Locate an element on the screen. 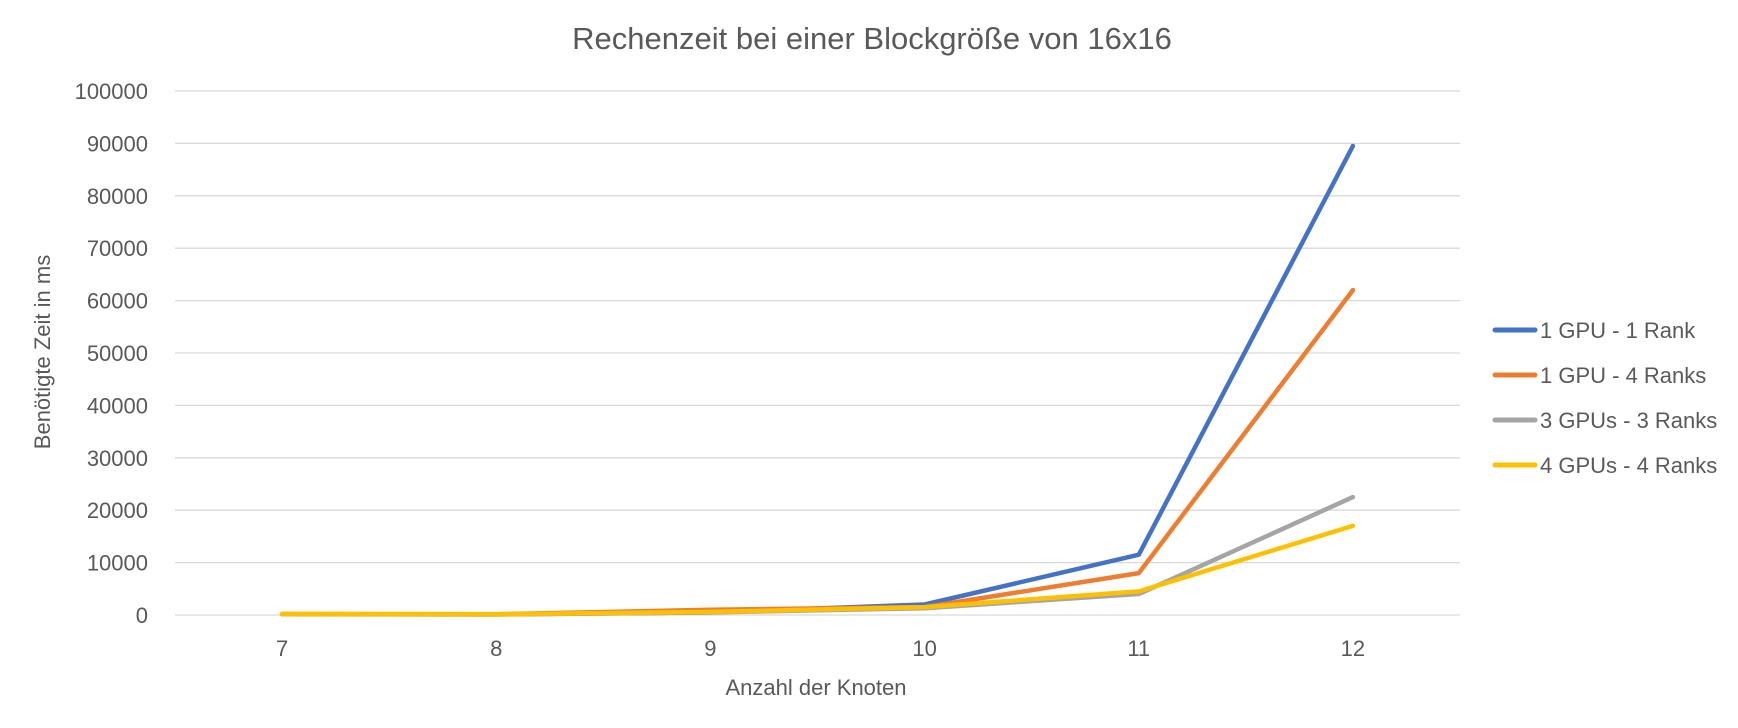 The width and height of the screenshot is (1738, 728). x-axis-title: Anzahl der Knoten is located at coordinates (815, 687).